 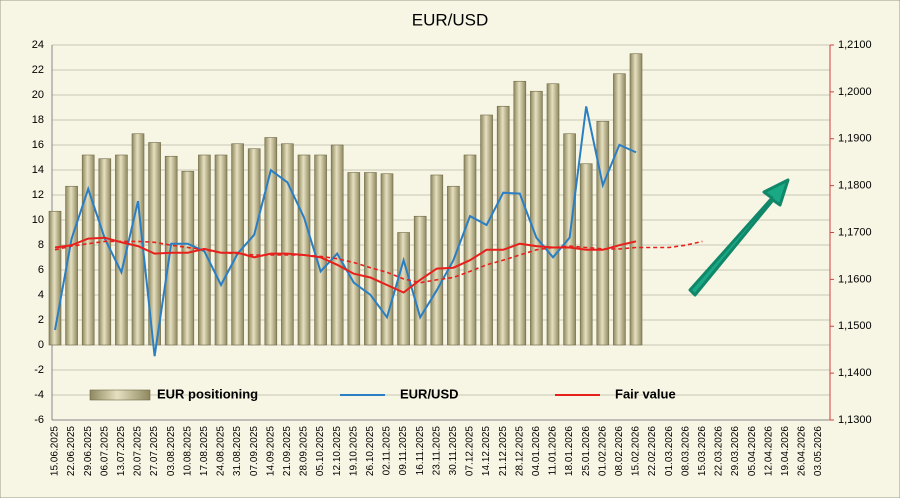 I want to click on y-tick-label: 6, so click(x=41, y=270).